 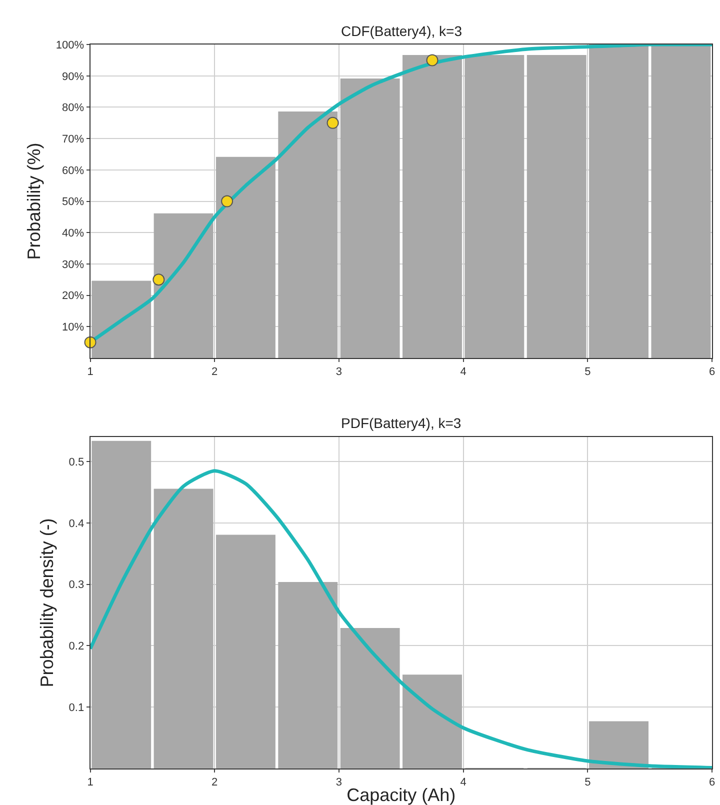 What do you see at coordinates (76, 708) in the screenshot?
I see `y-tick-label: 0.1` at bounding box center [76, 708].